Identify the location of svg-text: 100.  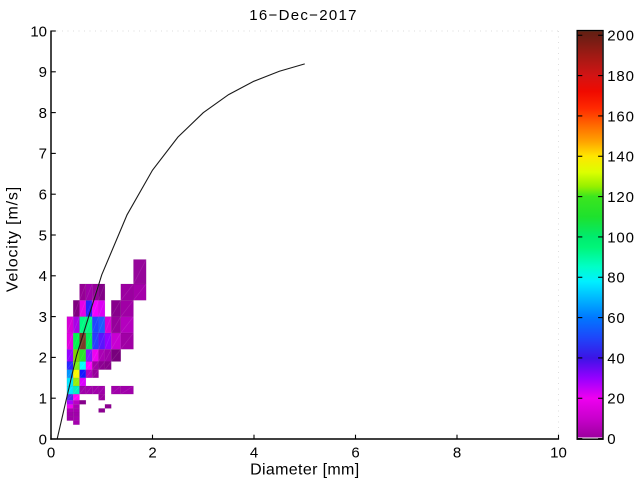
(621, 237).